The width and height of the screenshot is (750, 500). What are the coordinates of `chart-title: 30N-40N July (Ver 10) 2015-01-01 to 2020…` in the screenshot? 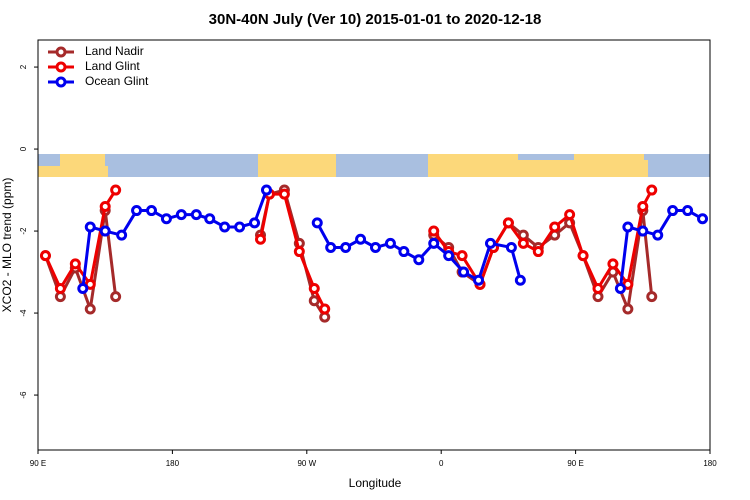 It's located at (375, 19).